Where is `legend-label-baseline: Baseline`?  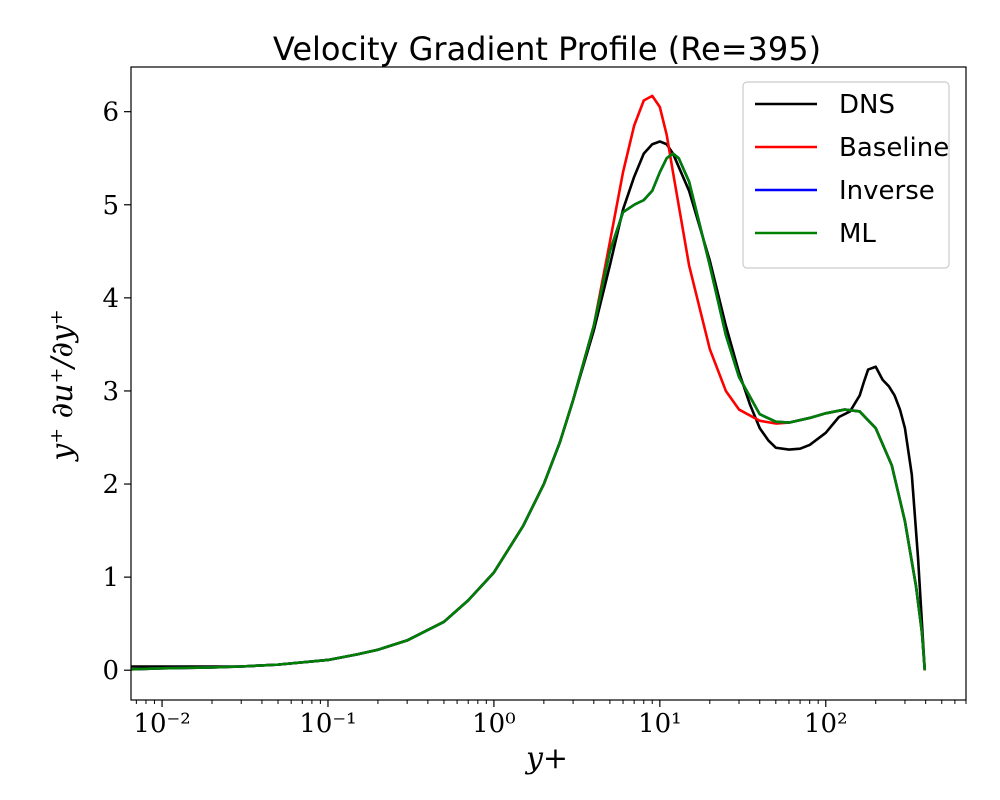
legend-label-baseline: Baseline is located at coordinates (894, 148).